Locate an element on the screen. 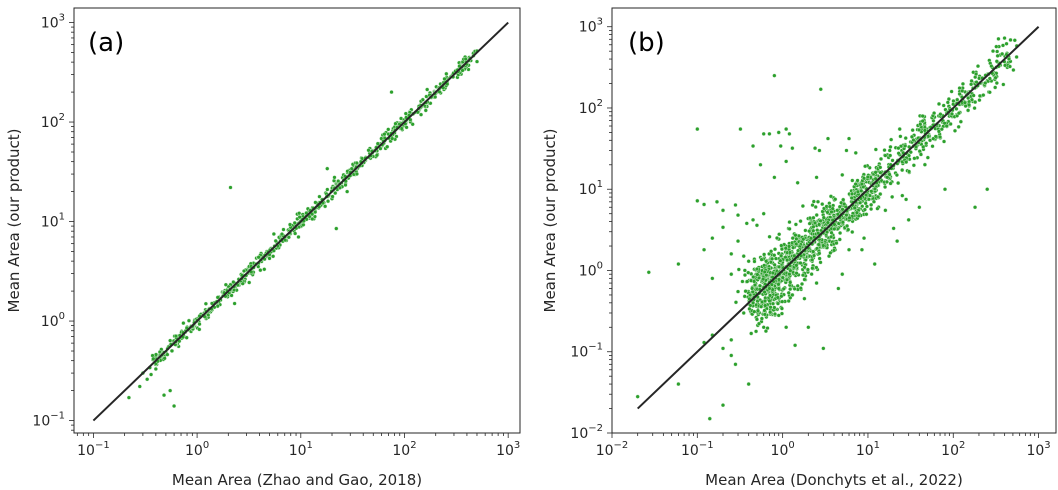 This screenshot has height=490, width=1058. panel-label: (a) is located at coordinates (106, 43).